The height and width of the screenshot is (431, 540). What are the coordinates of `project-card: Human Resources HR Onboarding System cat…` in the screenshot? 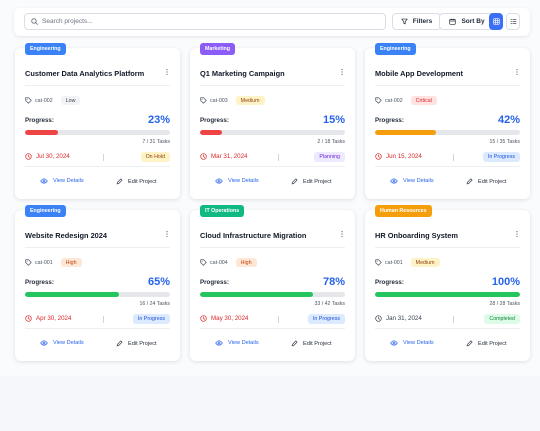 It's located at (447, 283).